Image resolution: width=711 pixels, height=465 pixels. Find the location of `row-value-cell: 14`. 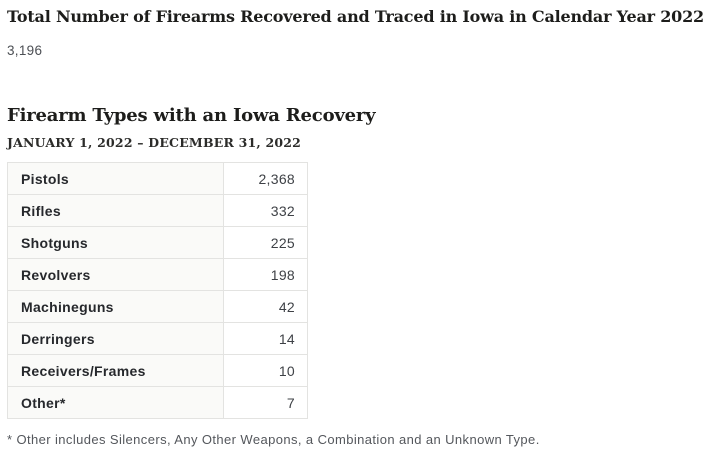

row-value-cell: 14 is located at coordinates (265, 338).